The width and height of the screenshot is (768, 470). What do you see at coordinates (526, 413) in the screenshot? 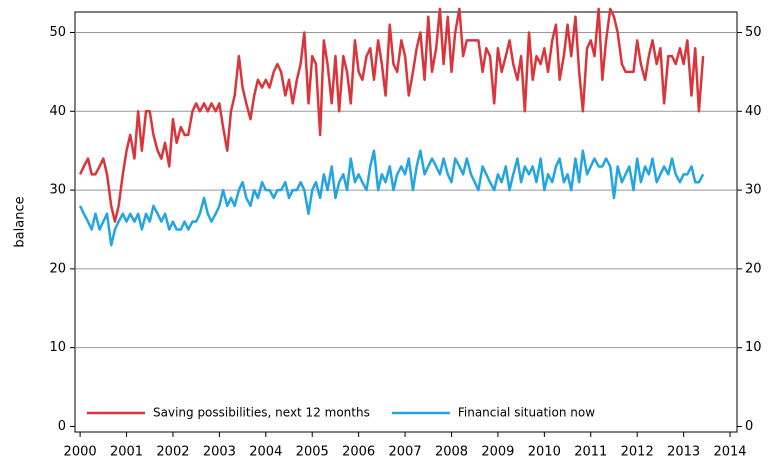
I see `legend-label: Financial situation now` at bounding box center [526, 413].